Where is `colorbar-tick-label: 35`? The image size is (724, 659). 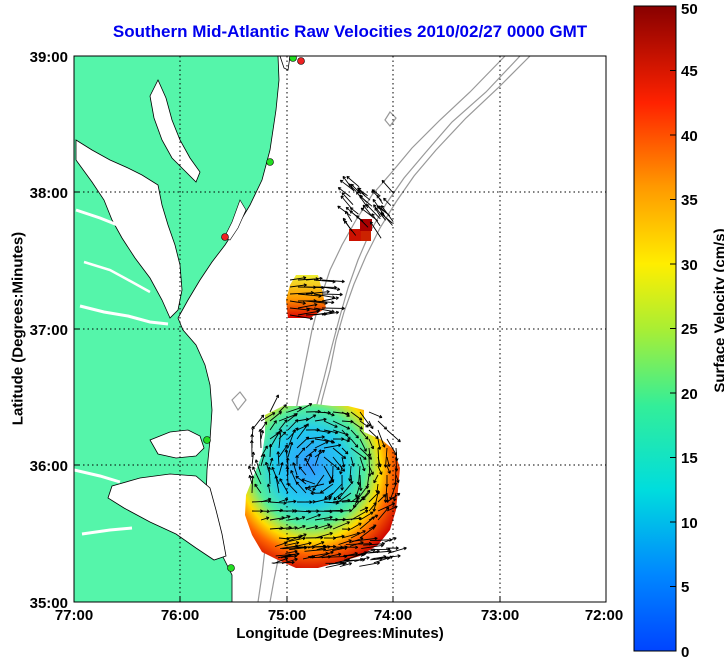 colorbar-tick-label: 35 is located at coordinates (689, 200).